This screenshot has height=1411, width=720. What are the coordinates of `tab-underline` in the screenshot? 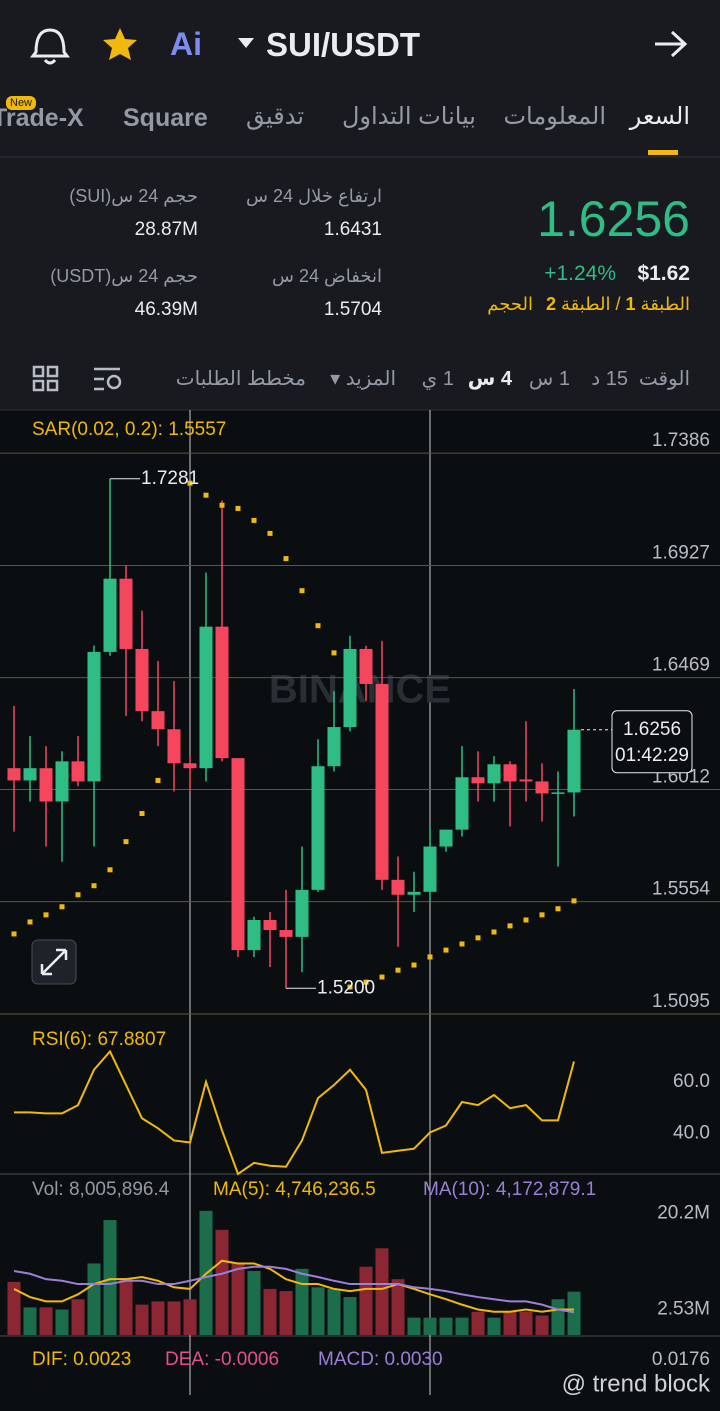 It's located at (663, 152).